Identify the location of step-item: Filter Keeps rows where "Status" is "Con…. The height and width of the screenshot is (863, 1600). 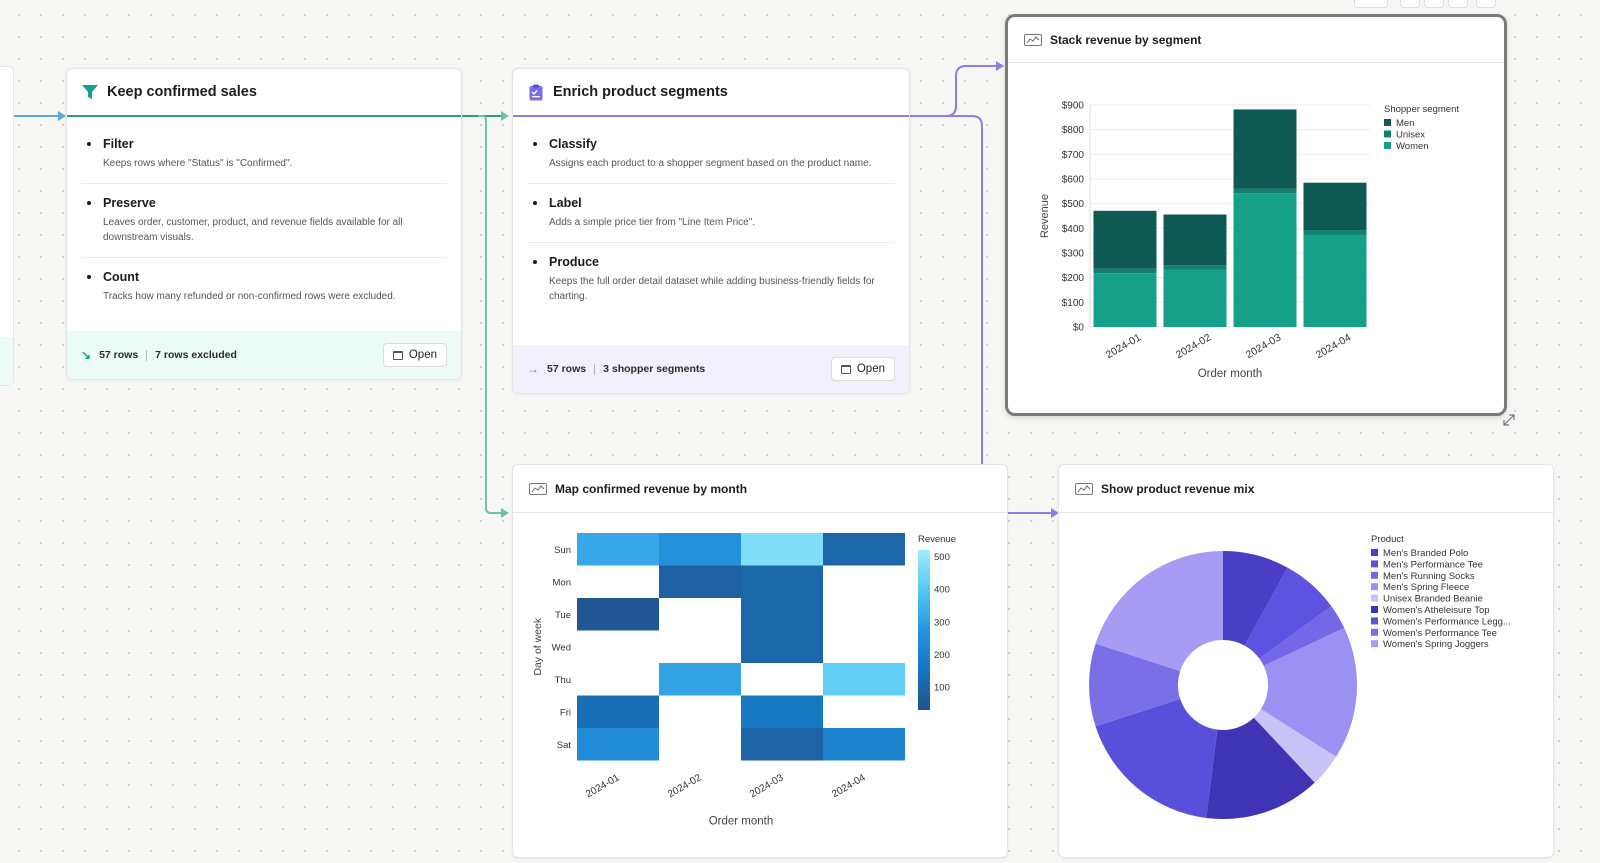
(264, 154).